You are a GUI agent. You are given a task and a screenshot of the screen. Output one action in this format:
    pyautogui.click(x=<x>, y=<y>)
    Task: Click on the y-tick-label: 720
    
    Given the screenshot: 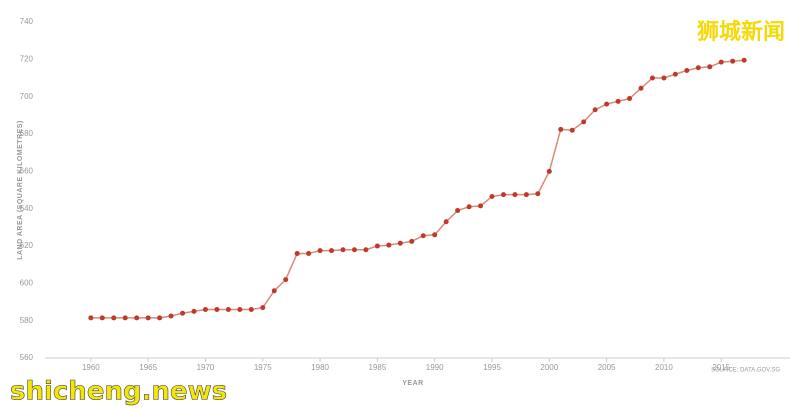 What is the action you would take?
    pyautogui.click(x=27, y=58)
    